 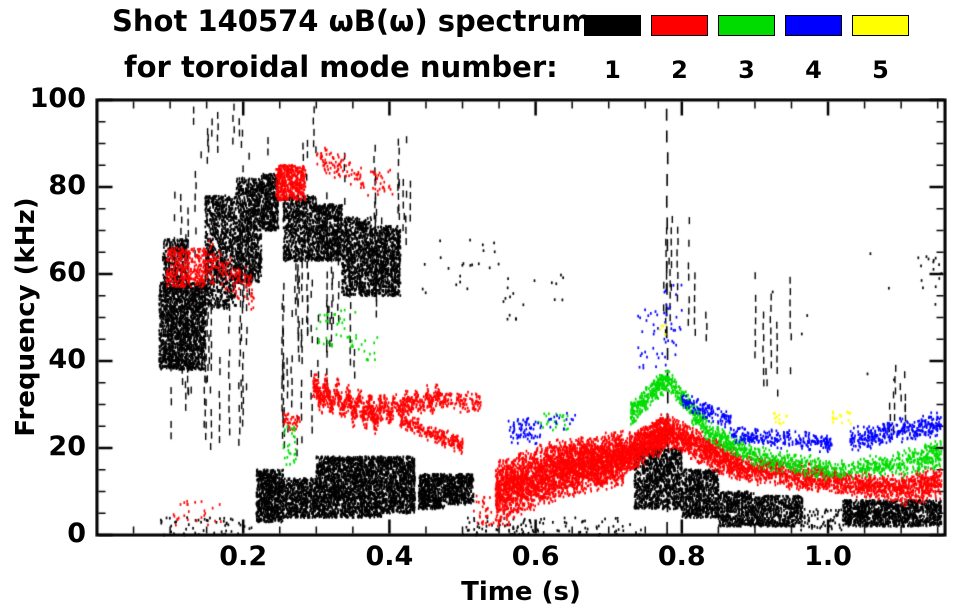 I want to click on x-tick-label-1.0: 1.0, so click(x=828, y=556).